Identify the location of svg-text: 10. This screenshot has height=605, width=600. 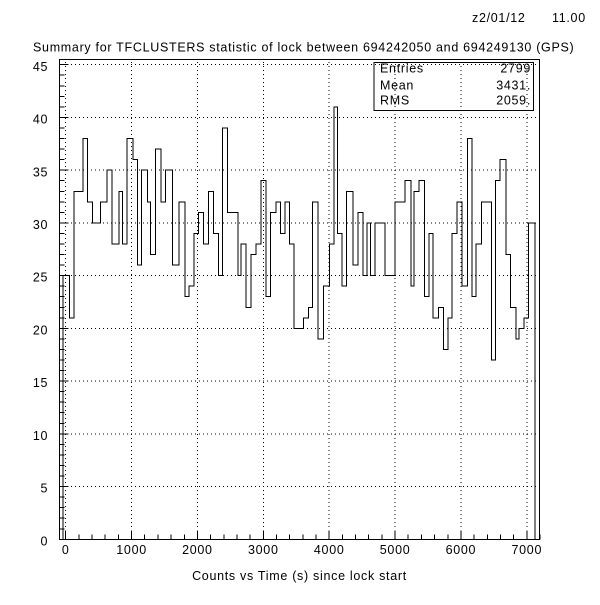
(40, 436).